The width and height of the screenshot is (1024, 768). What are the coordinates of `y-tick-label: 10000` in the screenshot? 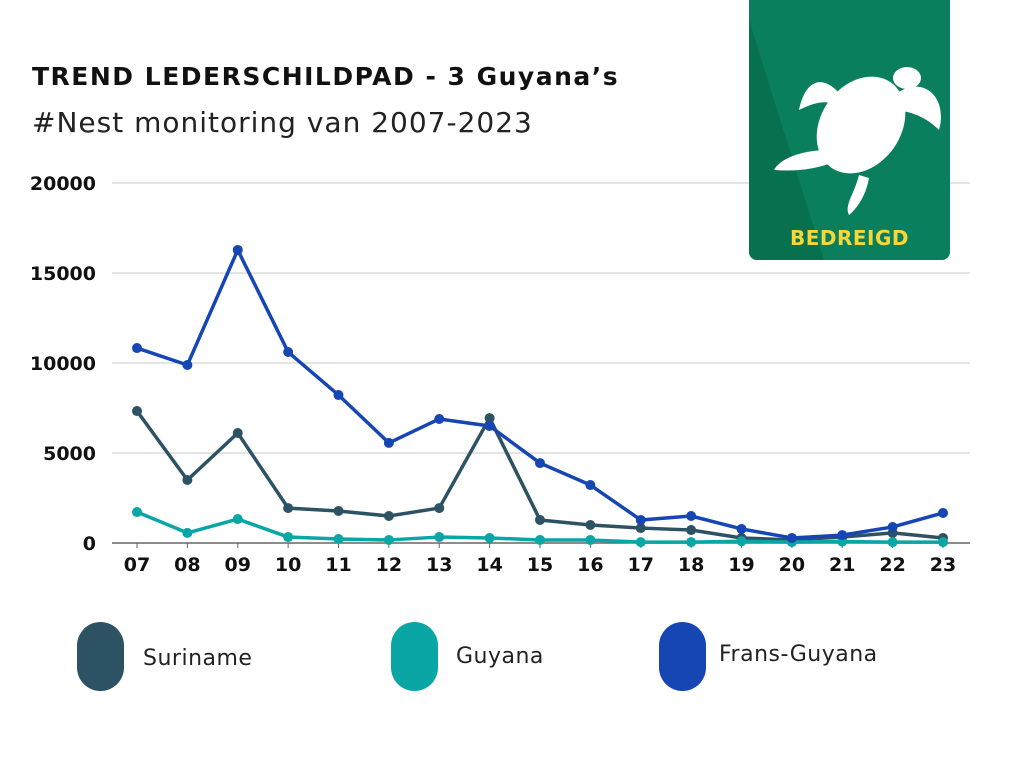 It's located at (63, 364).